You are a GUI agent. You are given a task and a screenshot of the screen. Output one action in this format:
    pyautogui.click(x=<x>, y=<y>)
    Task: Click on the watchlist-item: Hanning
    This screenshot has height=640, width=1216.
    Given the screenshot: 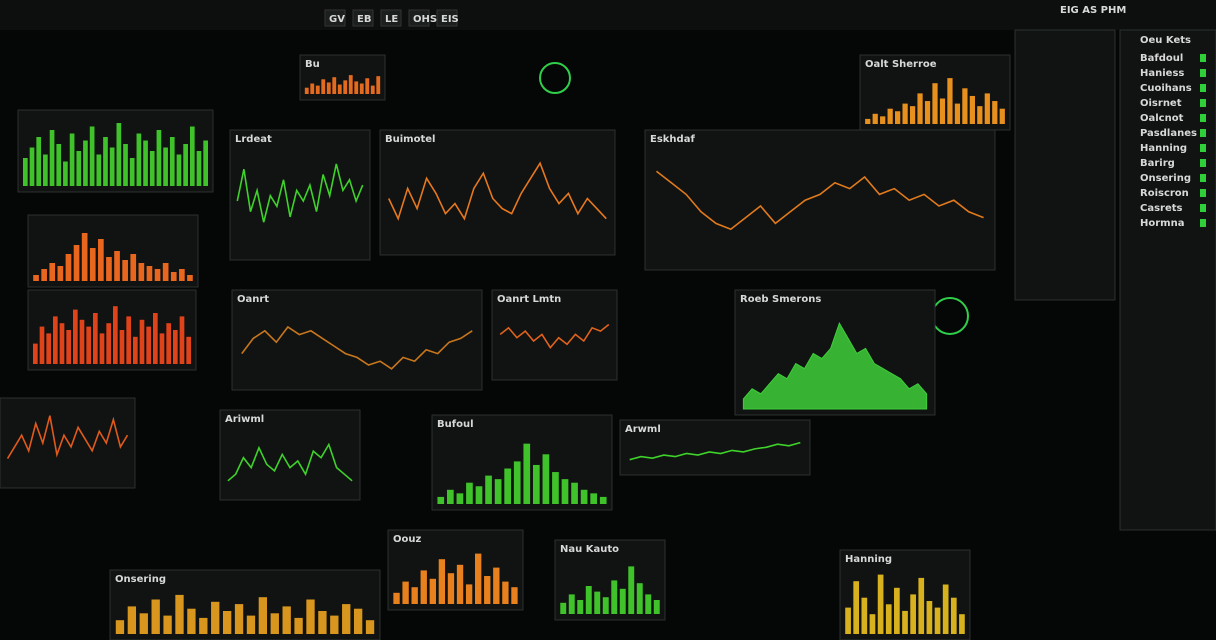 What is the action you would take?
    pyautogui.click(x=1163, y=148)
    